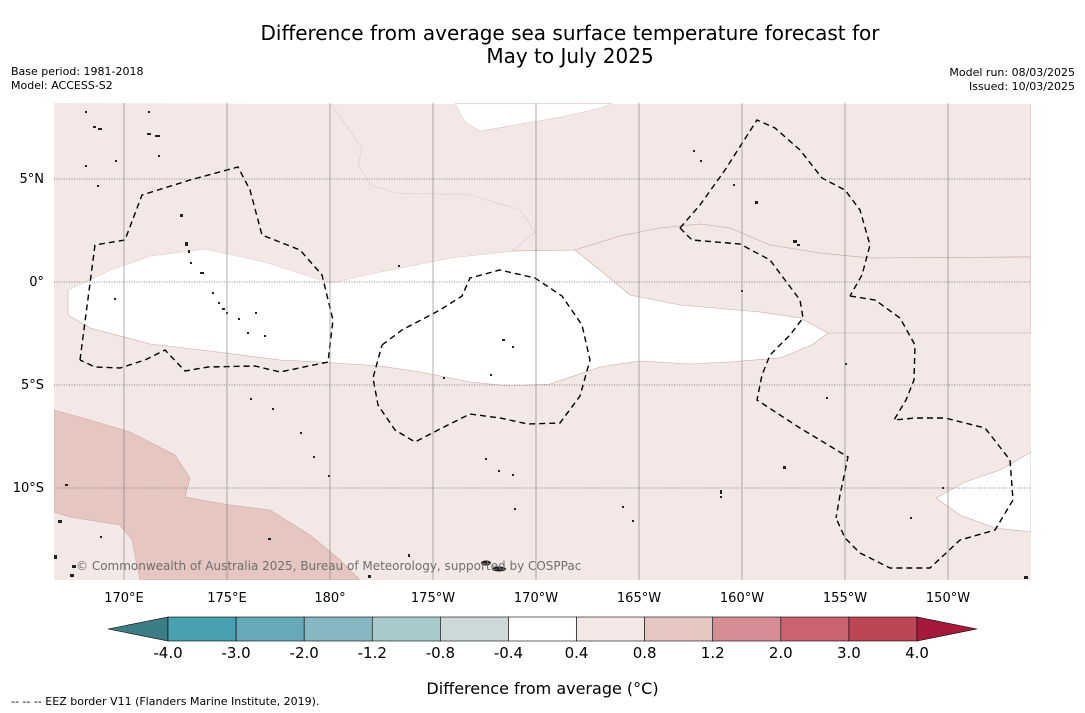 This screenshot has width=1085, height=713. Describe the element at coordinates (542, 117) in the screenshot. I see `neutral-gap-north` at that location.